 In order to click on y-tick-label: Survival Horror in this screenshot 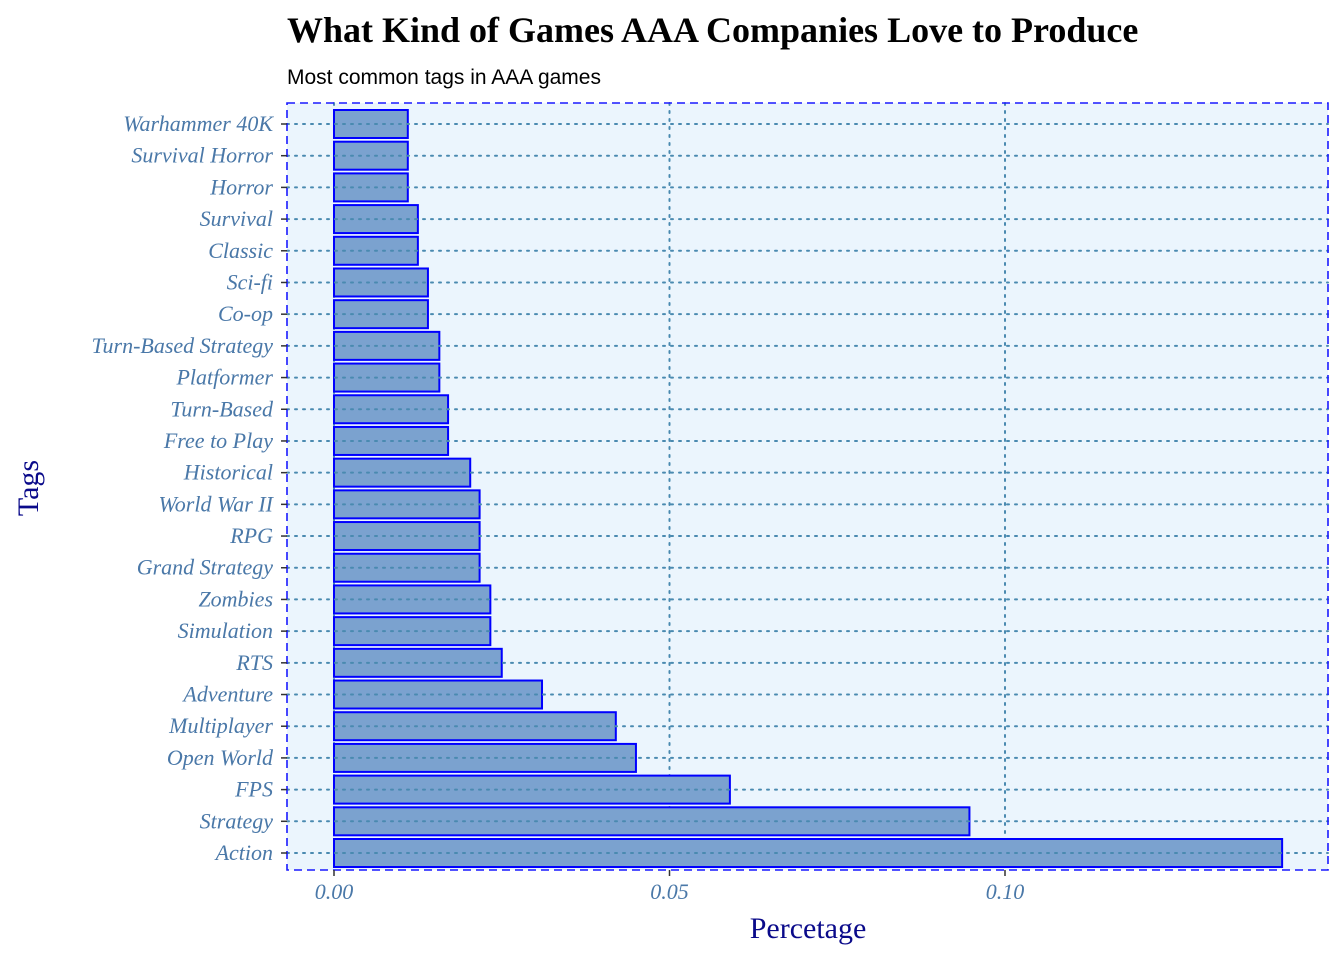, I will do `click(202, 155)`.